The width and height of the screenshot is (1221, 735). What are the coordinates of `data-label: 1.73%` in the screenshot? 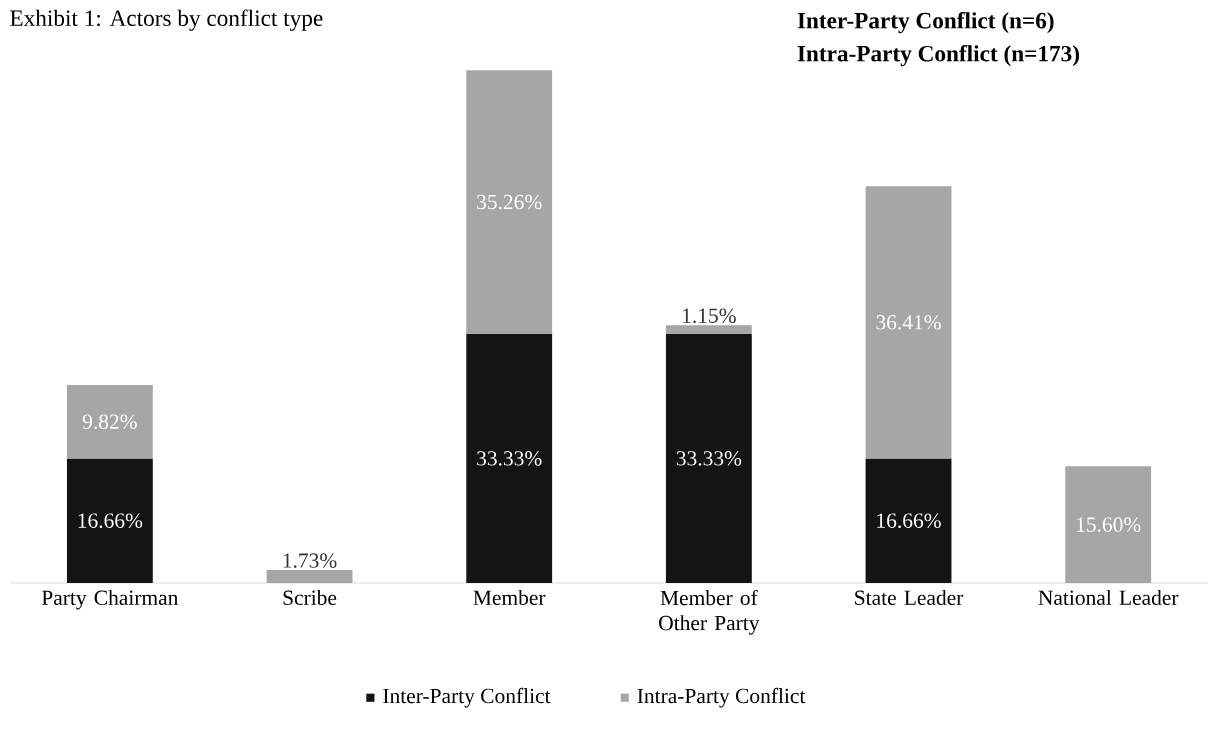 It's located at (310, 560).